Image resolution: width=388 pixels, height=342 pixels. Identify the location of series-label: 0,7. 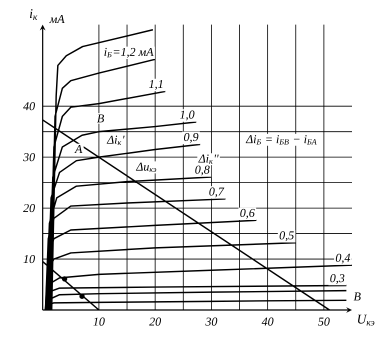
(216, 192).